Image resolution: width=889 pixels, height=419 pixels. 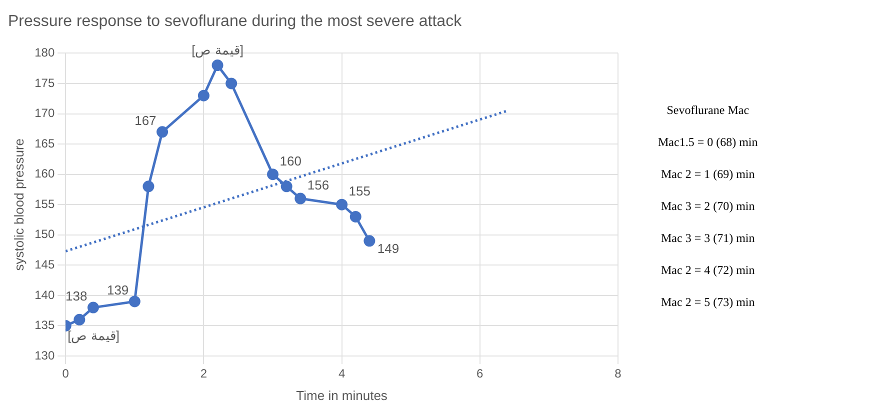 I want to click on text: Mac 3 = 3 (71) min, so click(x=708, y=238).